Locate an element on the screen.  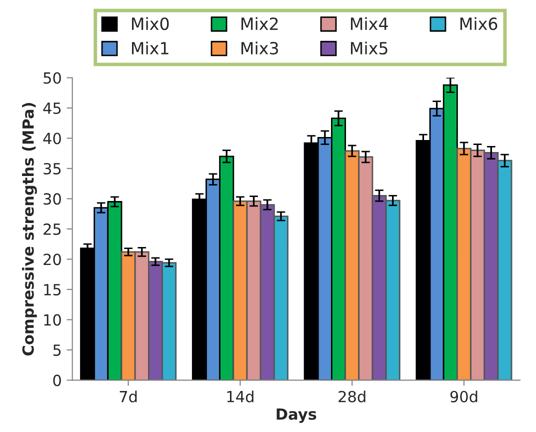
y-tick-label: 20 is located at coordinates (52, 260).